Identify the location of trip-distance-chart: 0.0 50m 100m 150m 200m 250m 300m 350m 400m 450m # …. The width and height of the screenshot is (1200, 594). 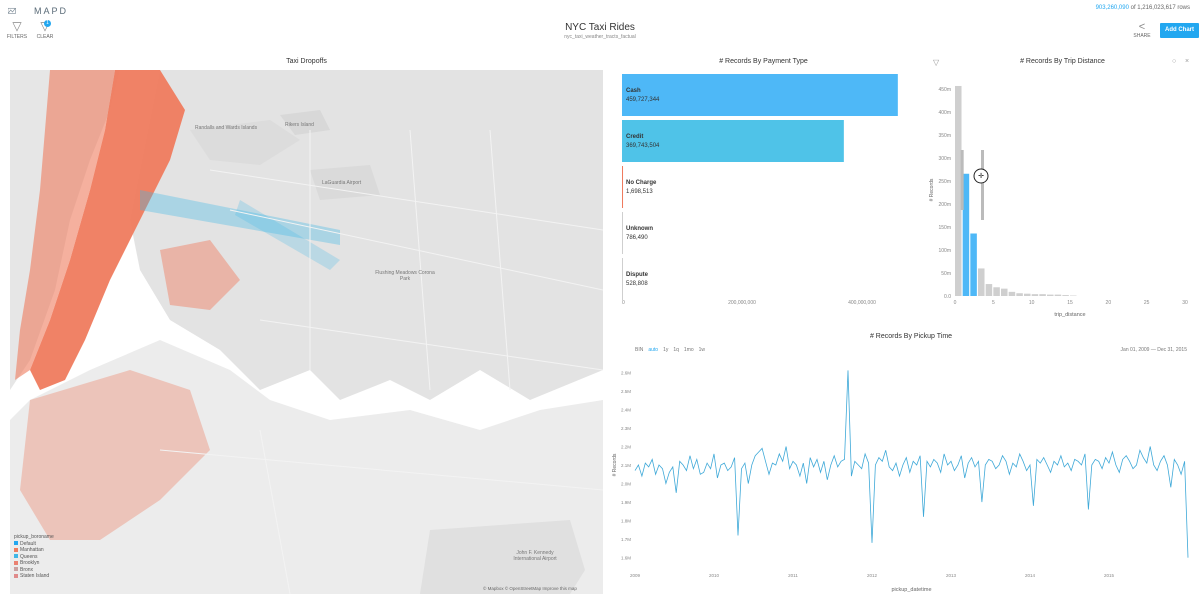
(1060, 196).